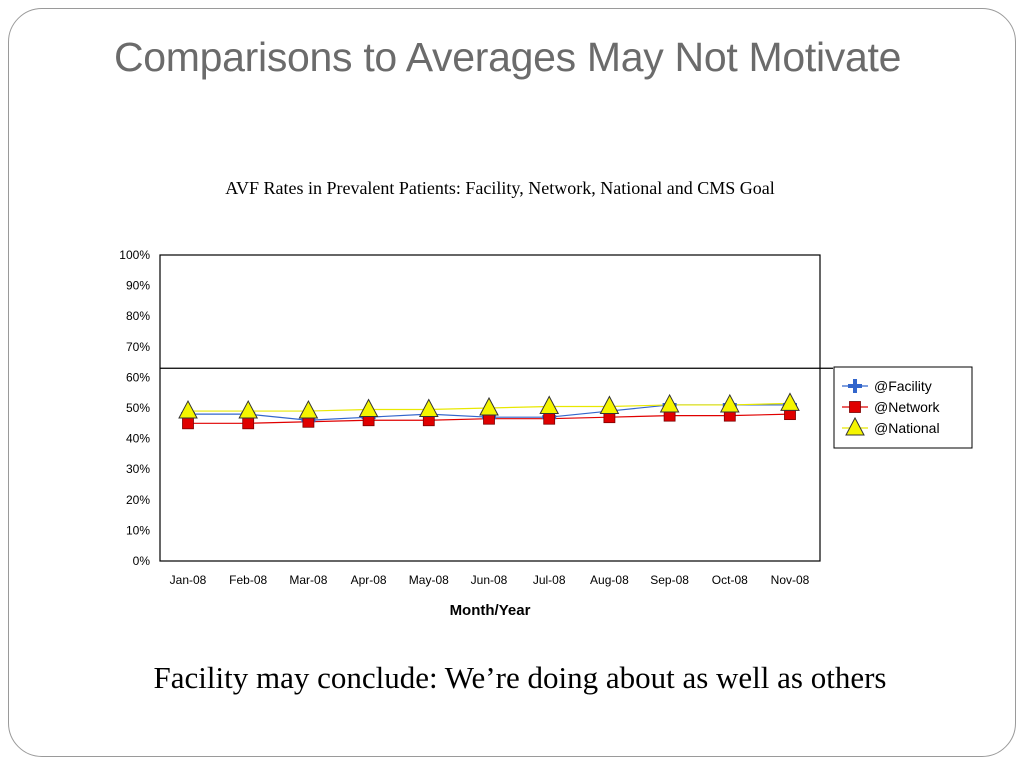  I want to click on y-tick-label: 60%, so click(138, 377).